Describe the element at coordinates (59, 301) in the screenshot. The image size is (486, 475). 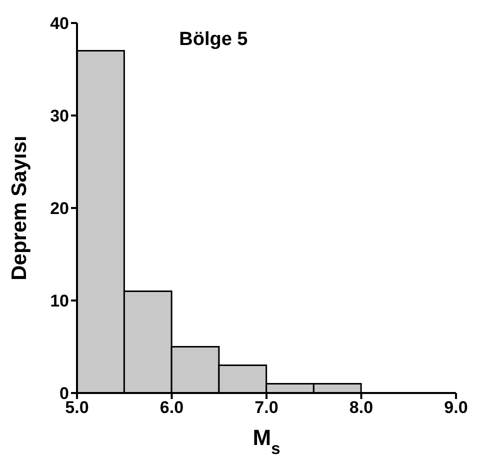
I see `y-tick-label: 10` at that location.